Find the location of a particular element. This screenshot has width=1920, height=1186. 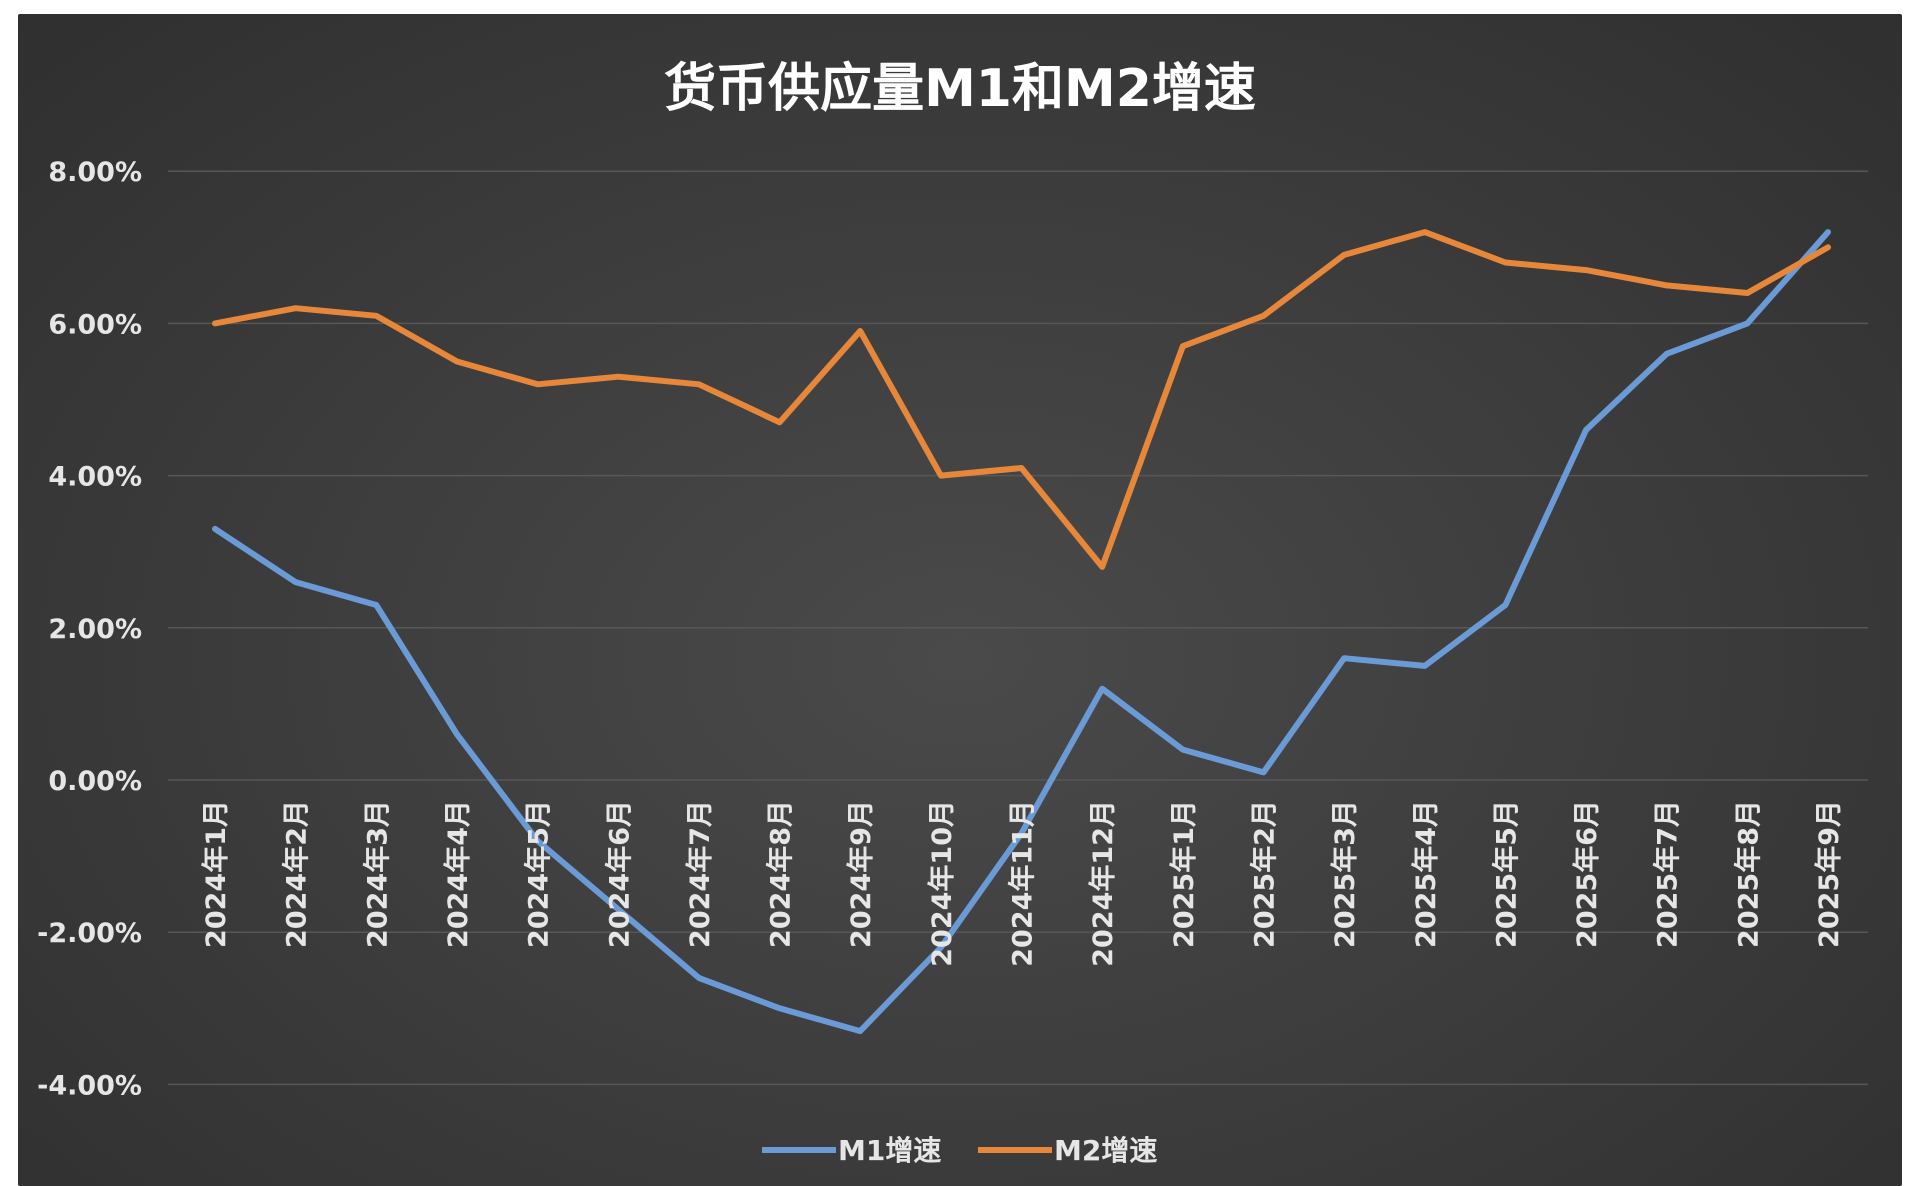

y-tick-label: -2.00% is located at coordinates (89, 933).